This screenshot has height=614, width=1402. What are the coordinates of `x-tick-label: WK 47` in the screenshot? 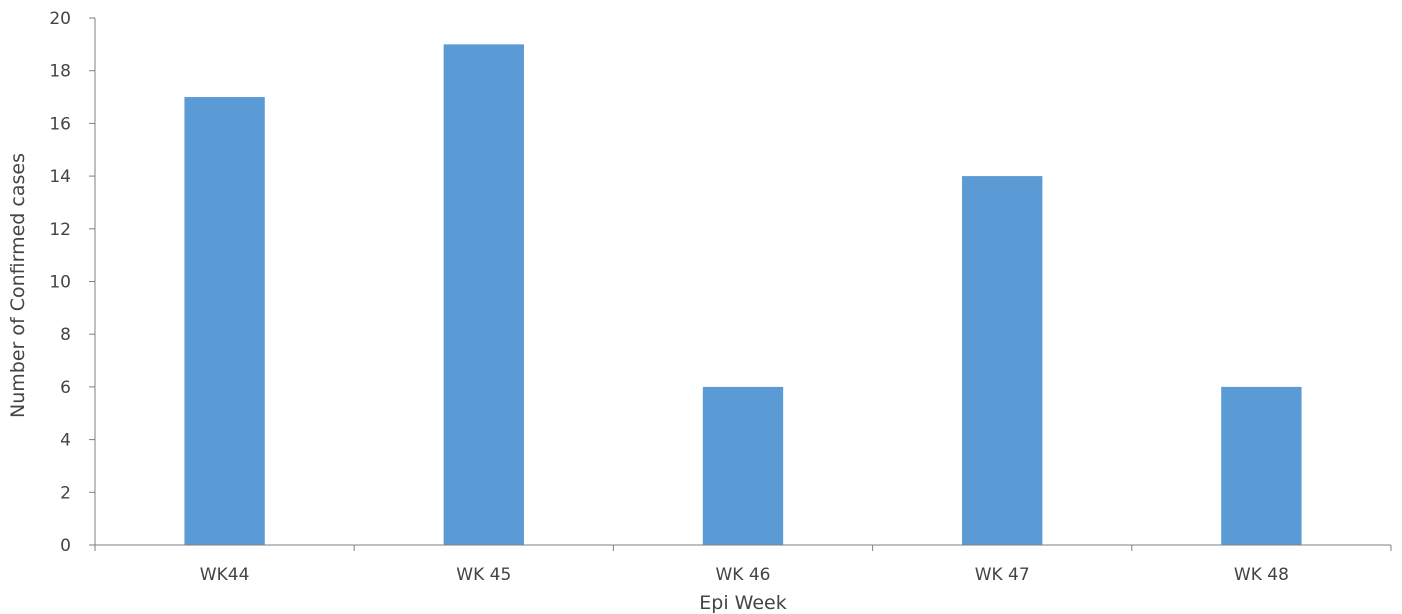 It's located at (1002, 575).